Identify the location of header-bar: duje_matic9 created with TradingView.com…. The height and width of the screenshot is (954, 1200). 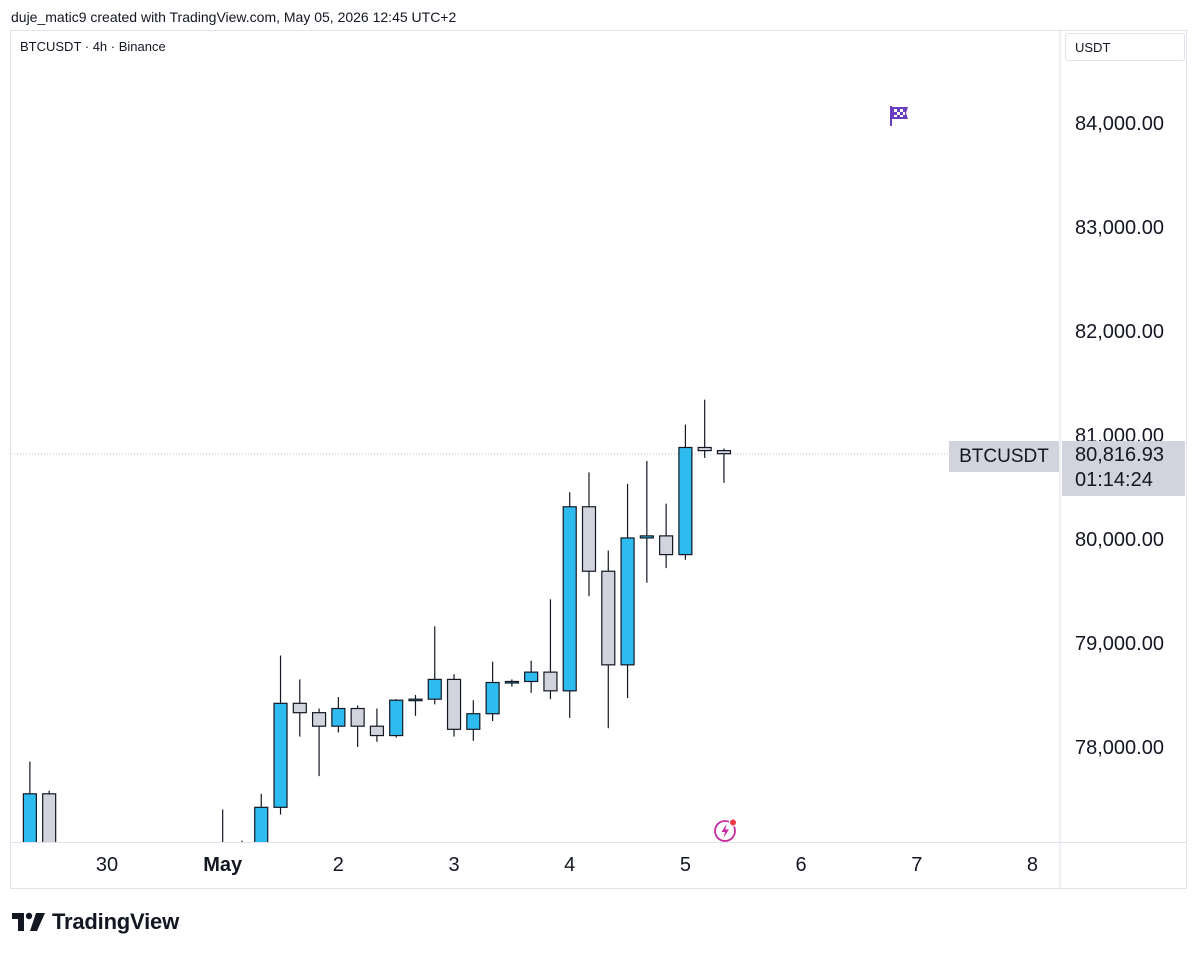
(600, 15).